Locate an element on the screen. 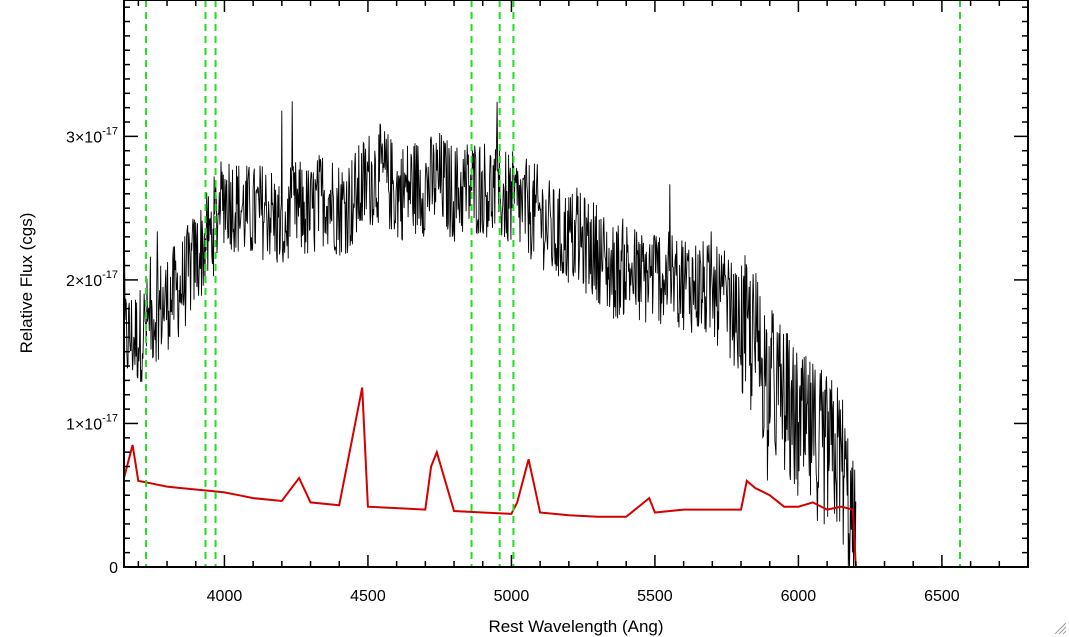 The height and width of the screenshot is (637, 1069). x-tick-label: 6500 is located at coordinates (942, 596).